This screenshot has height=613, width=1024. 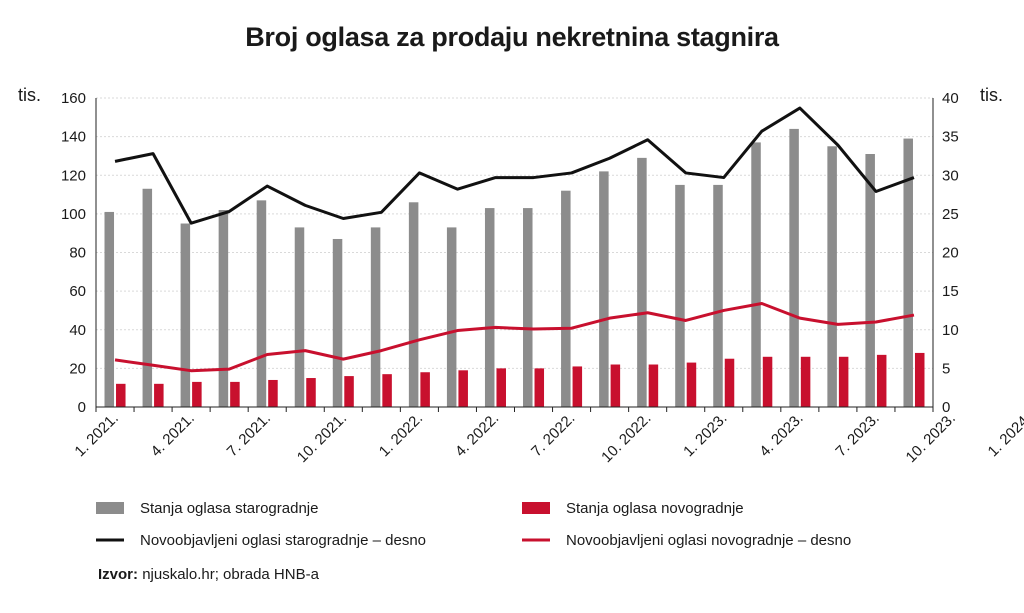 I want to click on x-tick-label: 10. 2023., so click(x=931, y=438).